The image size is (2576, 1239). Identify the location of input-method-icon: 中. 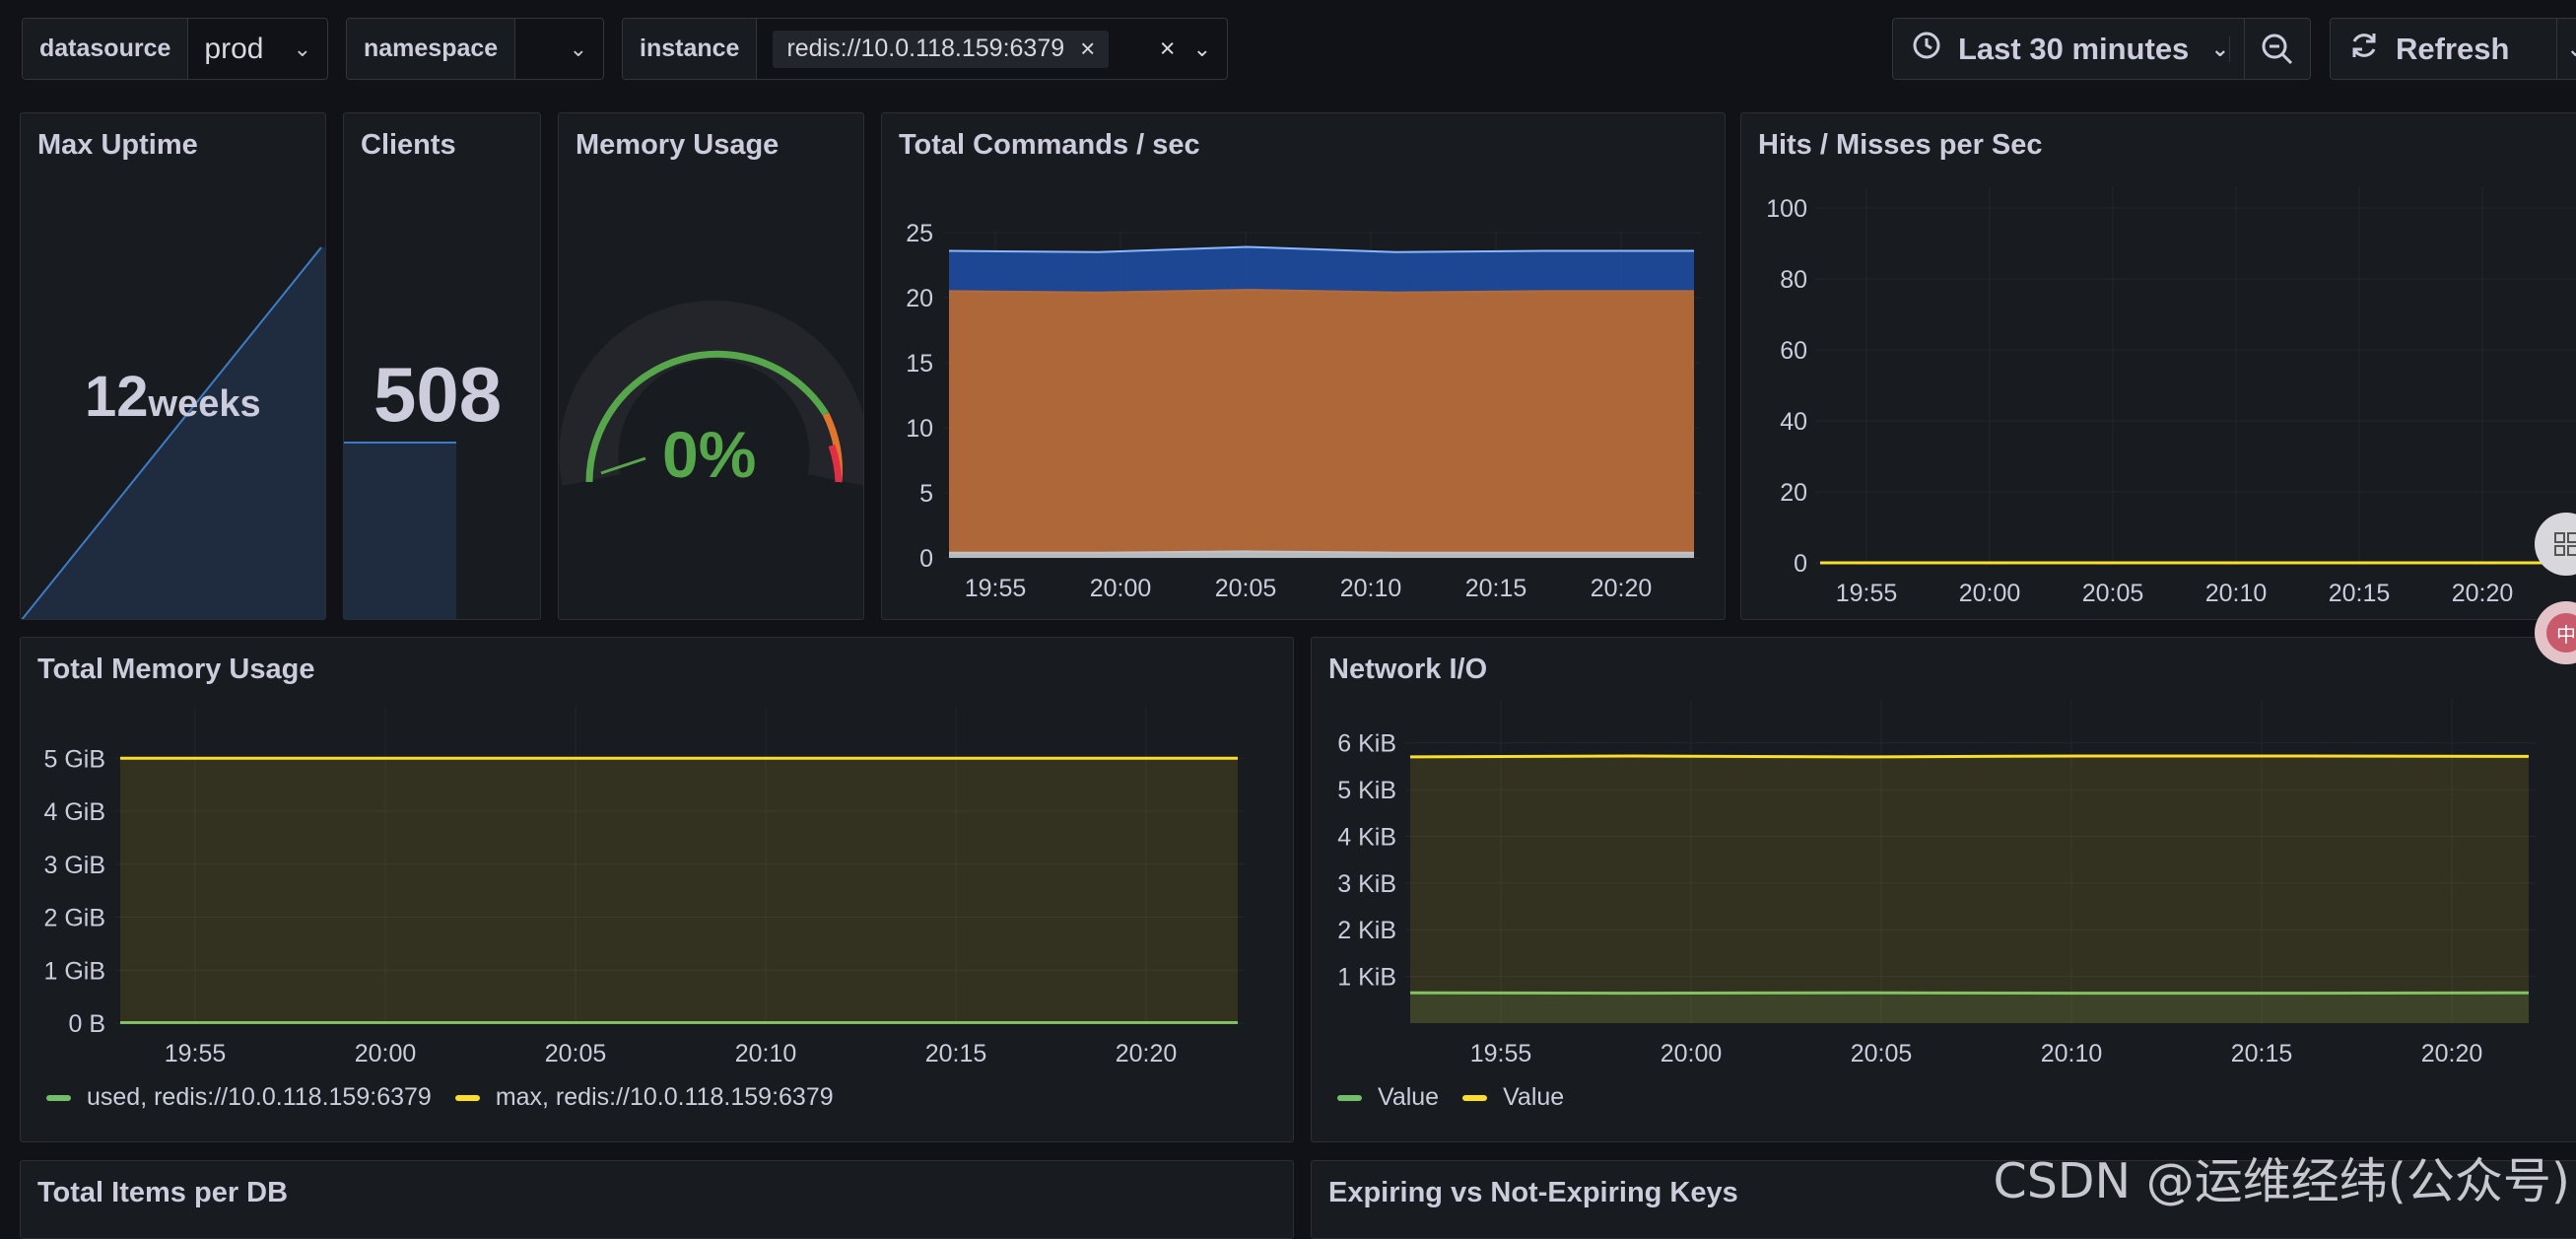
(2561, 633).